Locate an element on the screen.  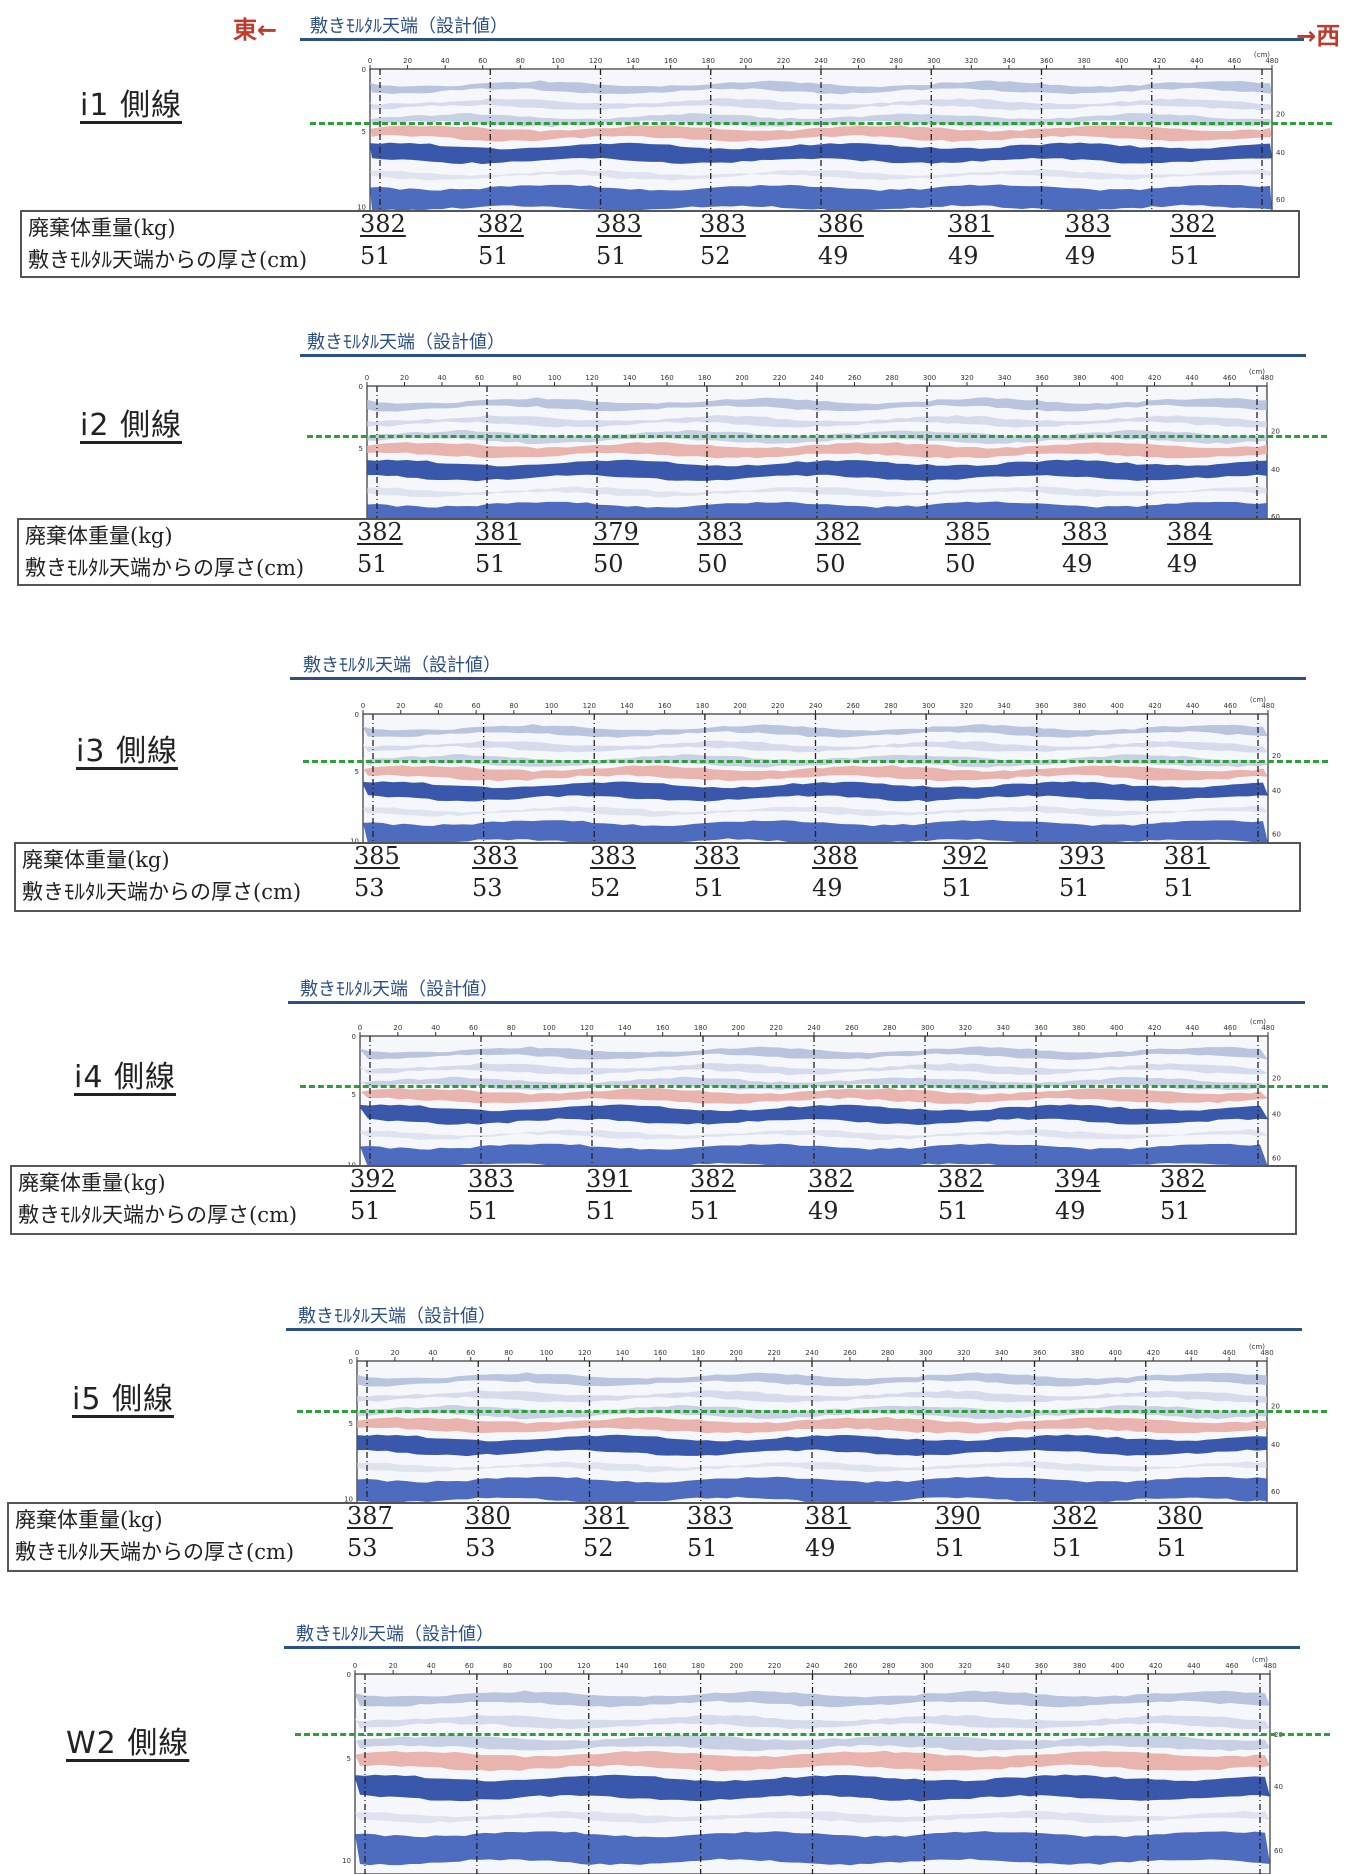
waste-weight-value: 381 is located at coordinates (498, 532).